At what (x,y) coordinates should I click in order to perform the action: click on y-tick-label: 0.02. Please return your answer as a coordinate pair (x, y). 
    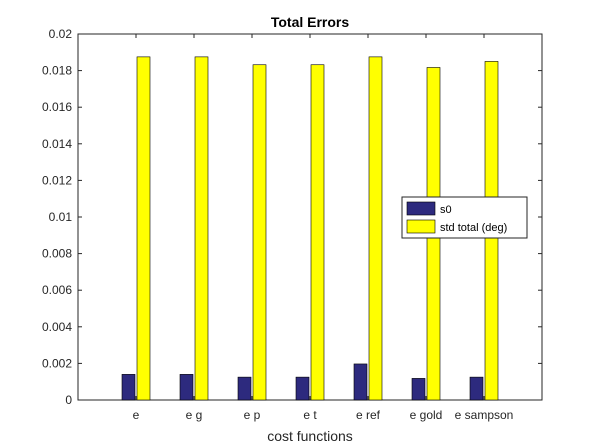
    Looking at the image, I should click on (61, 34).